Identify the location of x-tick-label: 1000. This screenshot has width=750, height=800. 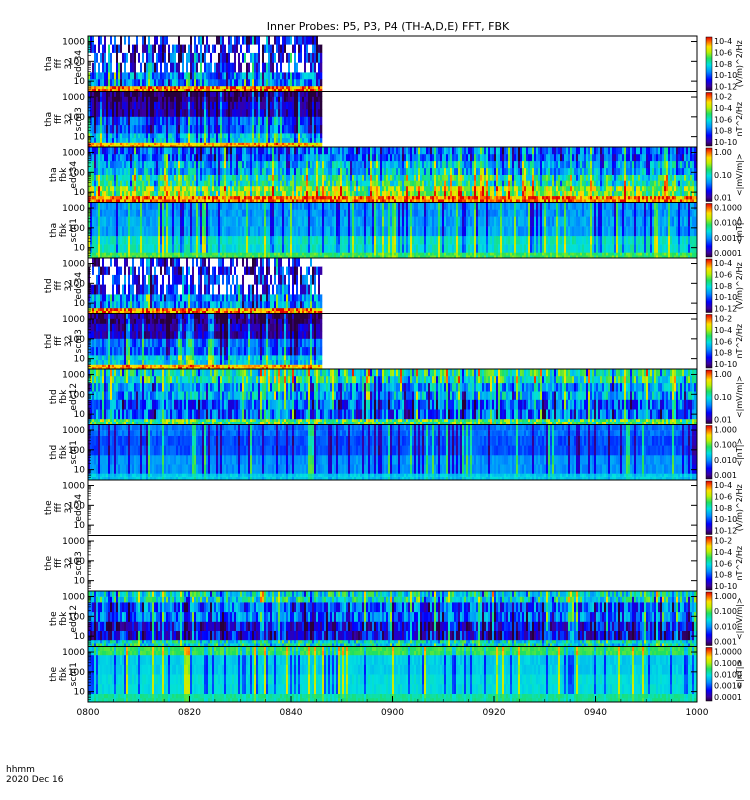
(697, 713).